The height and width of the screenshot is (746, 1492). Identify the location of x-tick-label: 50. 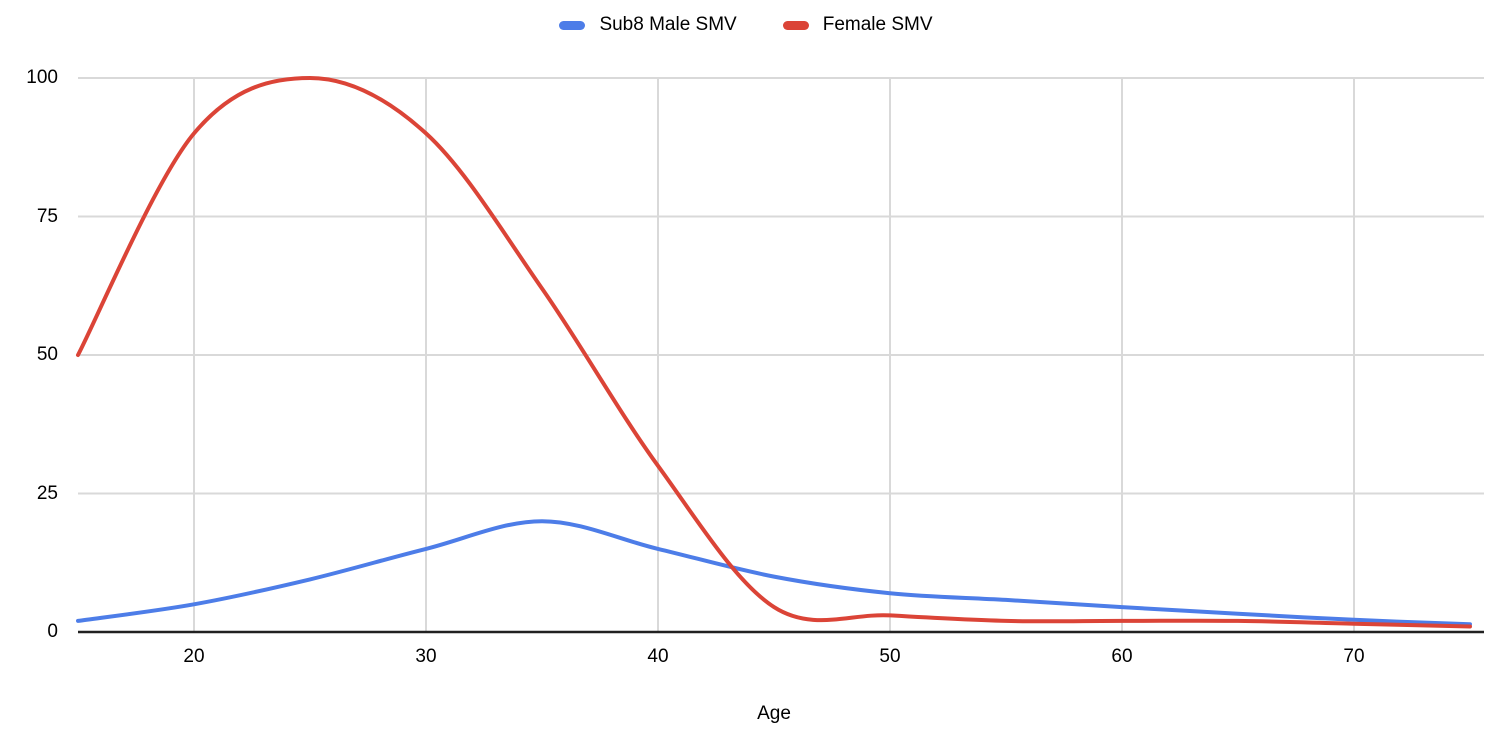
(890, 656).